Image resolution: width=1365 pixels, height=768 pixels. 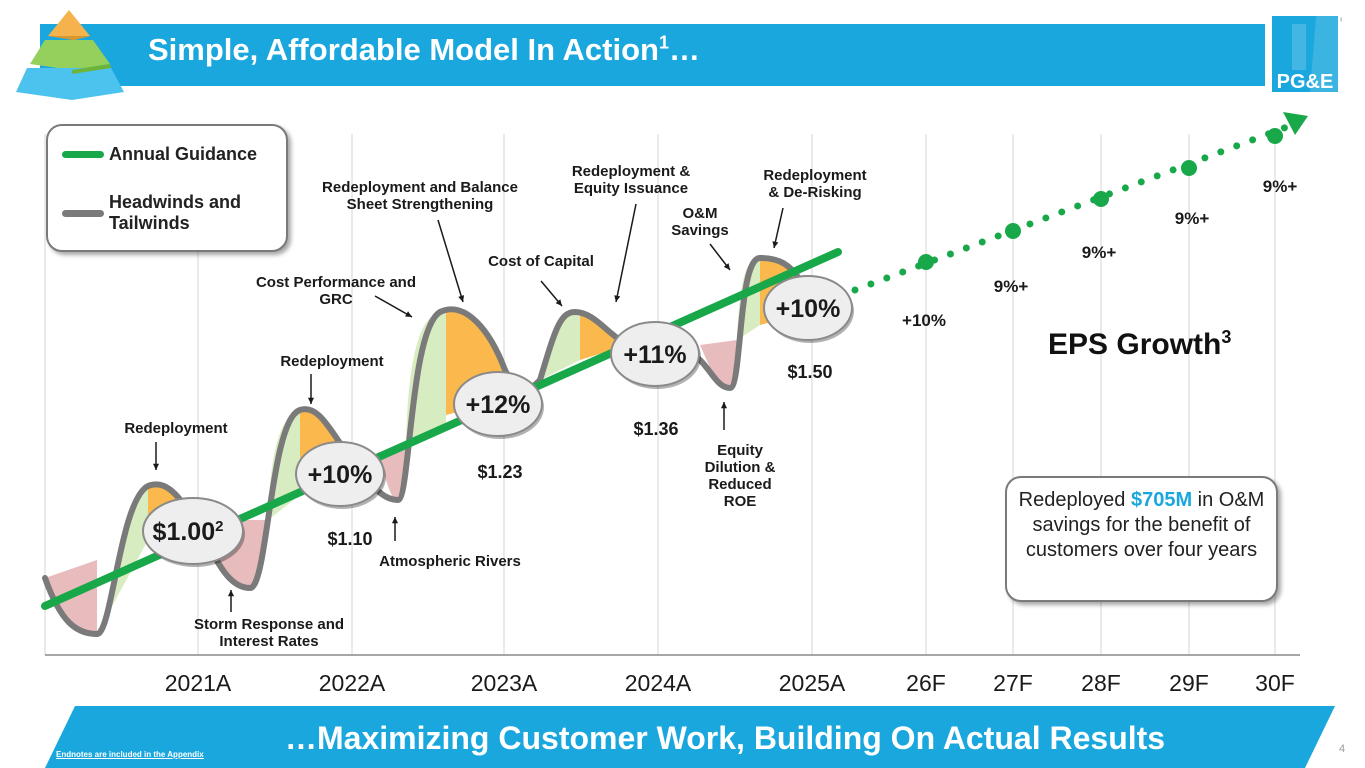 What do you see at coordinates (499, 472) in the screenshot?
I see `eps-label: $1.23` at bounding box center [499, 472].